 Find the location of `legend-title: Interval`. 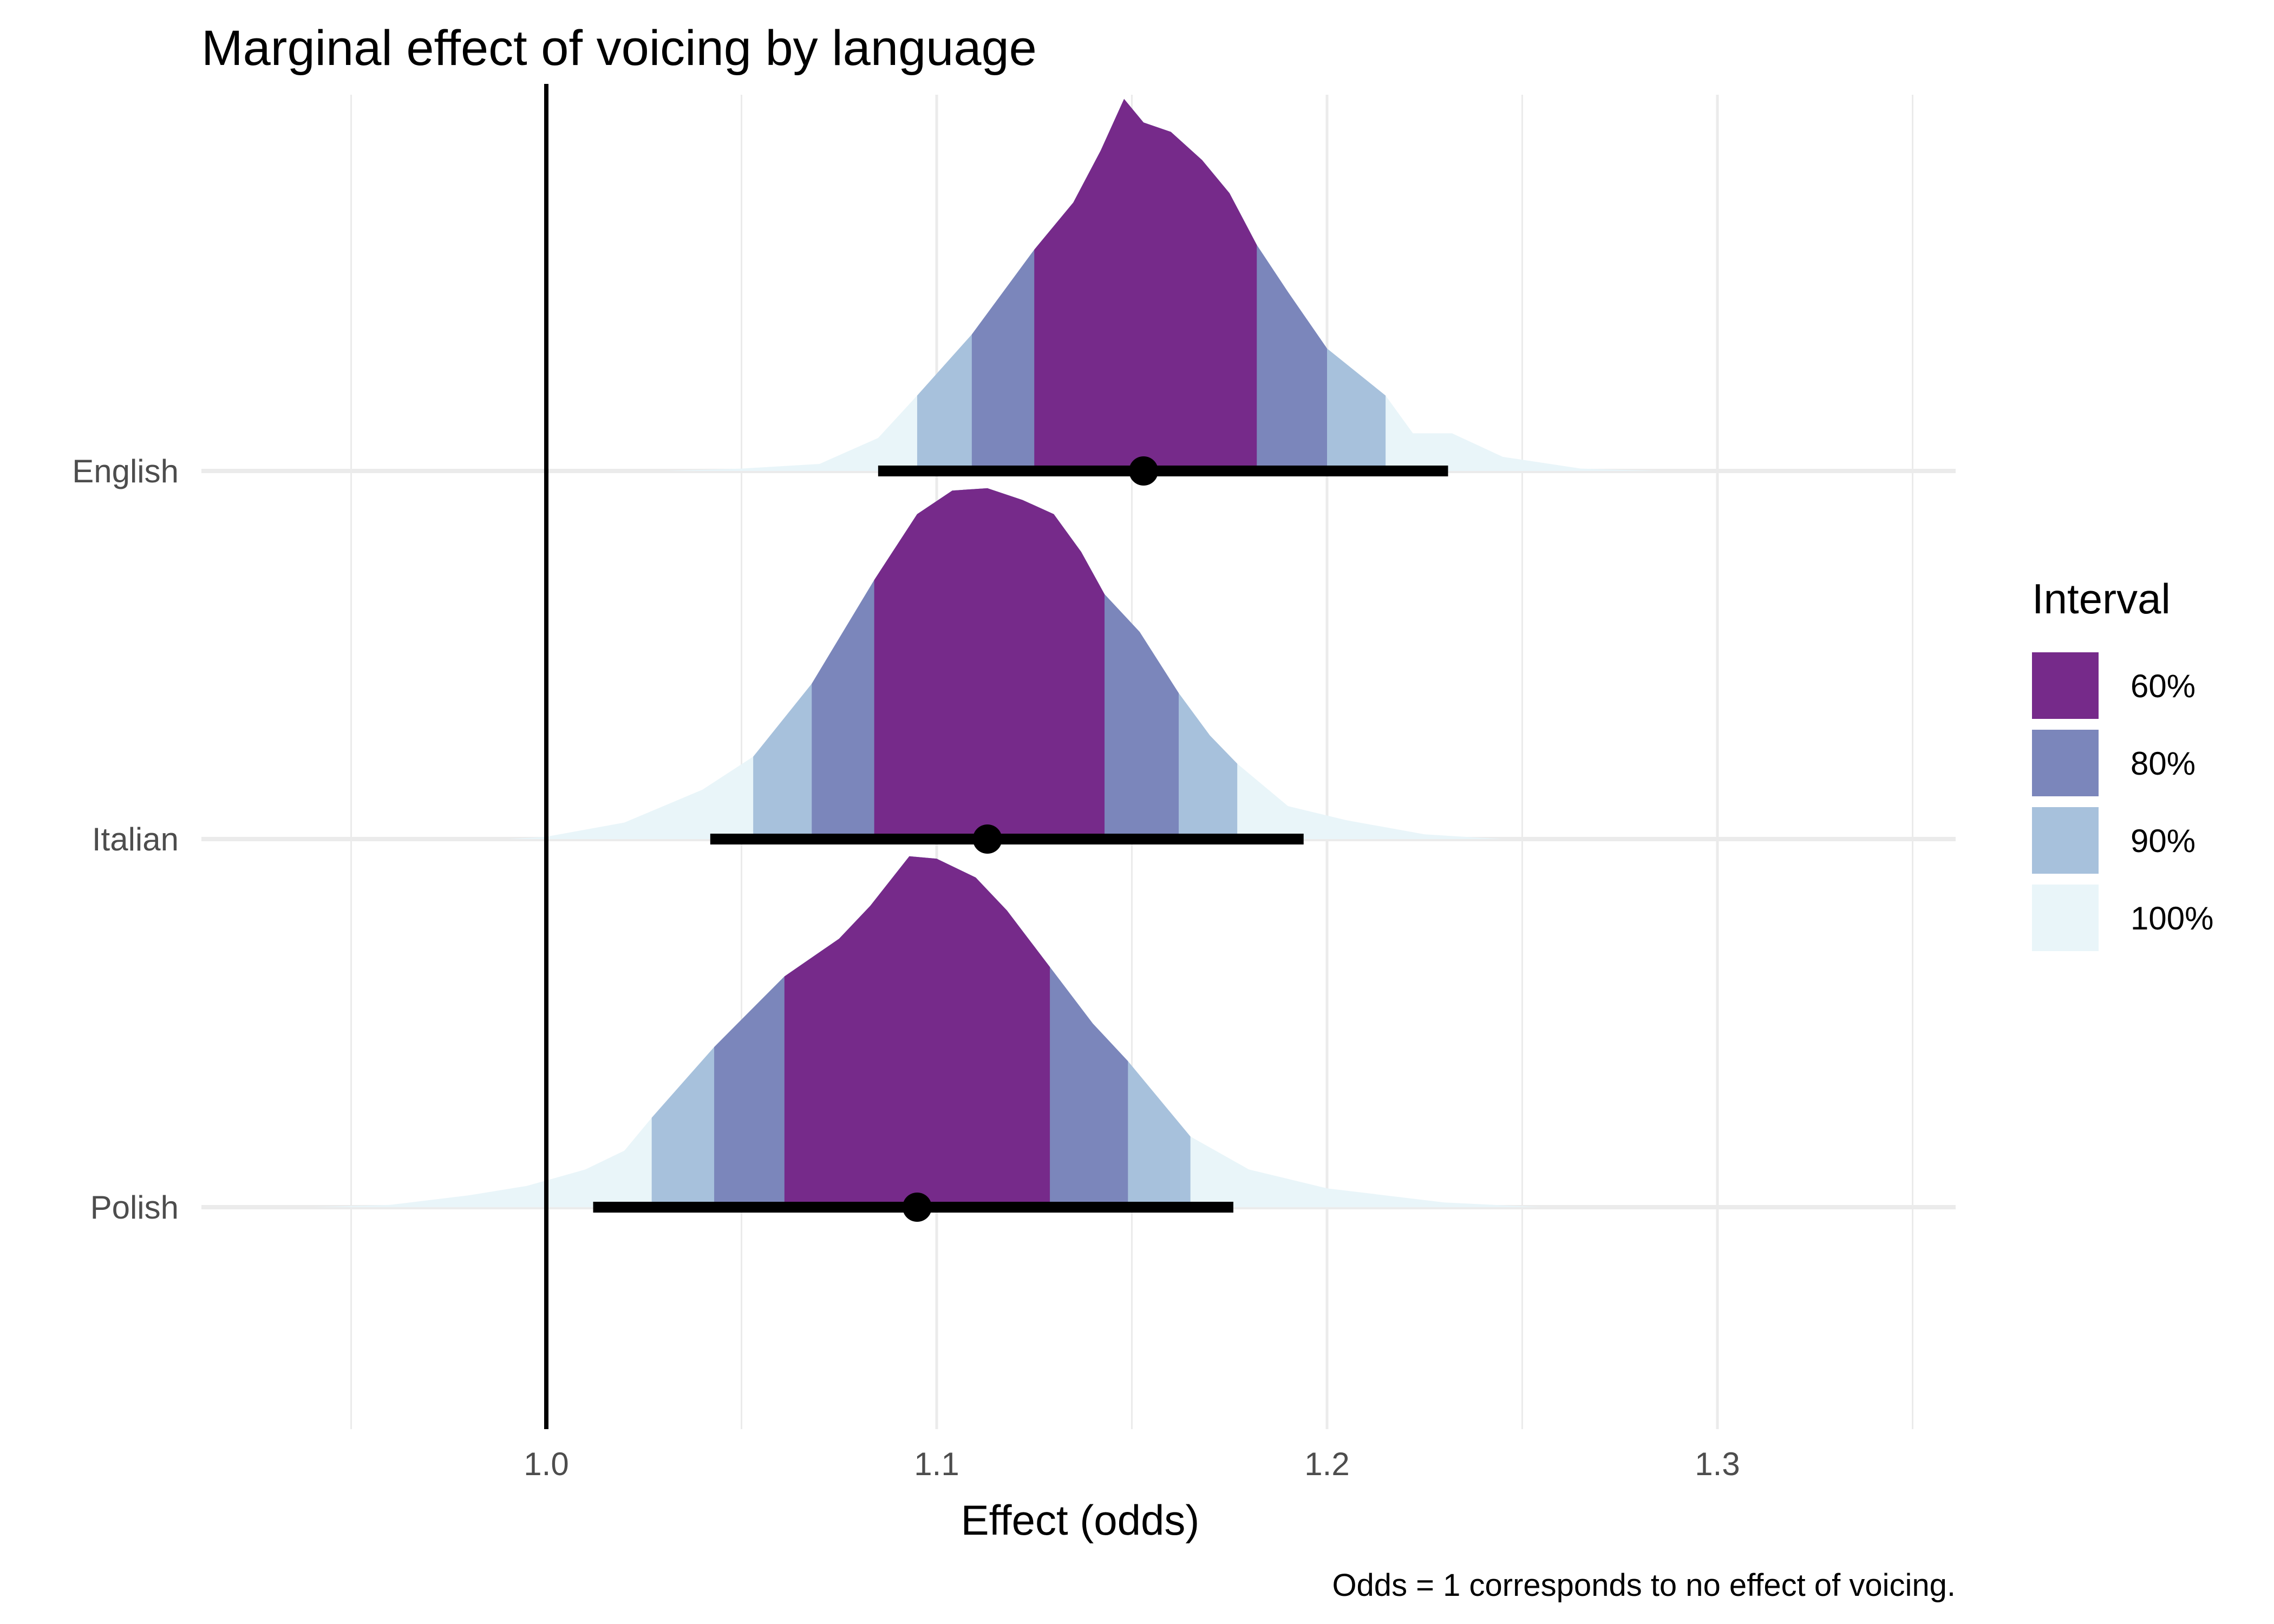

legend-title: Interval is located at coordinates (2102, 599).